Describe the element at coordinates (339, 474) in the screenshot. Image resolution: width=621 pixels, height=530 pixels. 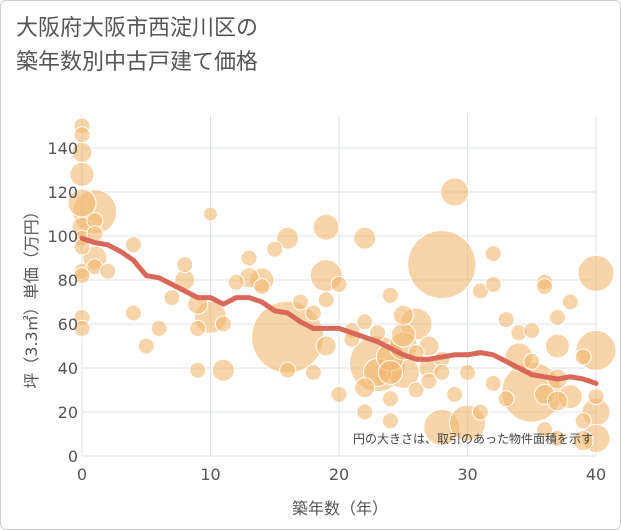
I see `x-tick-label: 20` at that location.